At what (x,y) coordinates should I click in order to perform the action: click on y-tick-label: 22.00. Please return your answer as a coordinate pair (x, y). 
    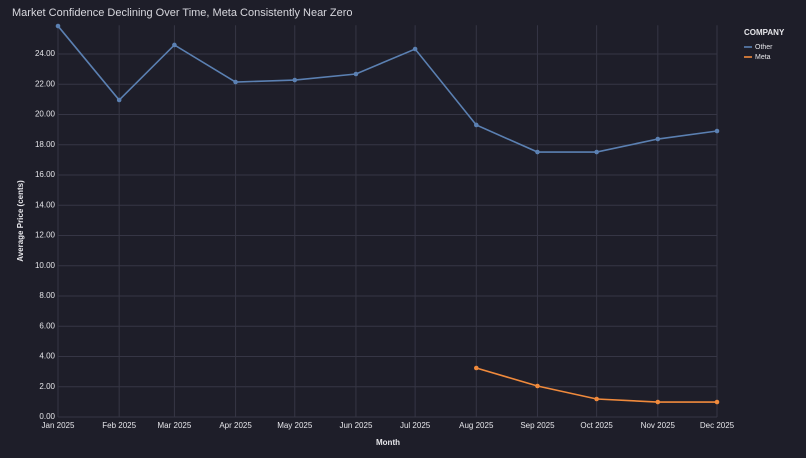
    Looking at the image, I should click on (45, 83).